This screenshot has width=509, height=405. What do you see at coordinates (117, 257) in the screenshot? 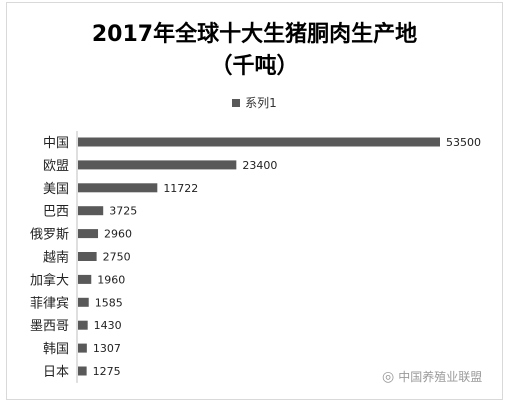
I see `data-label: 2750` at bounding box center [117, 257].